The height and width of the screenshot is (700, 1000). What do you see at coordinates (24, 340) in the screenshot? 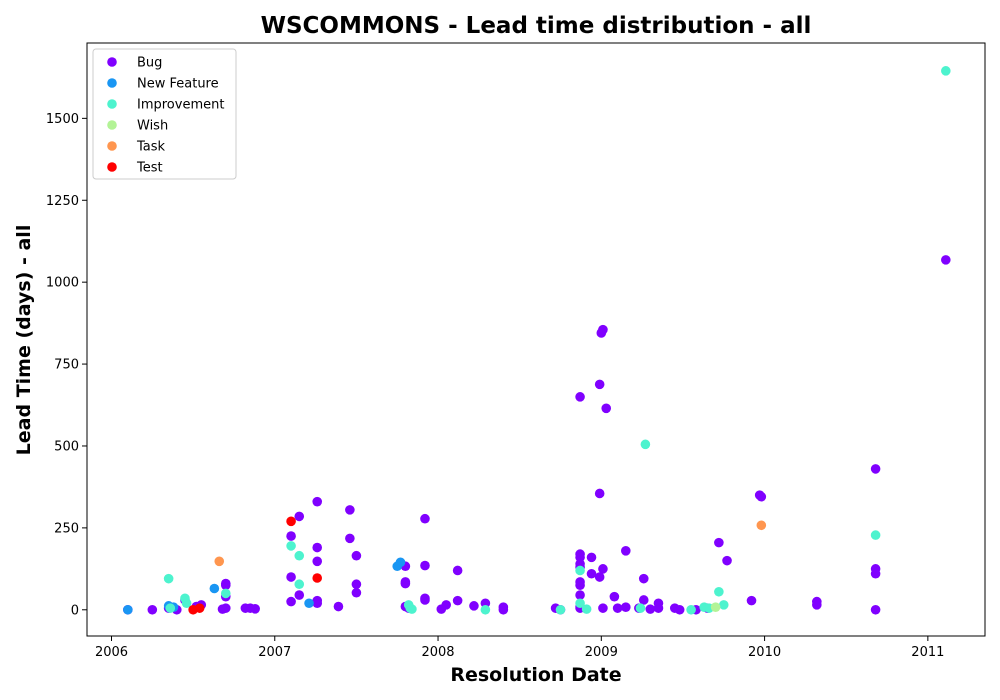
I see `y-axis-label: Lead Time (days) - all` at bounding box center [24, 340].